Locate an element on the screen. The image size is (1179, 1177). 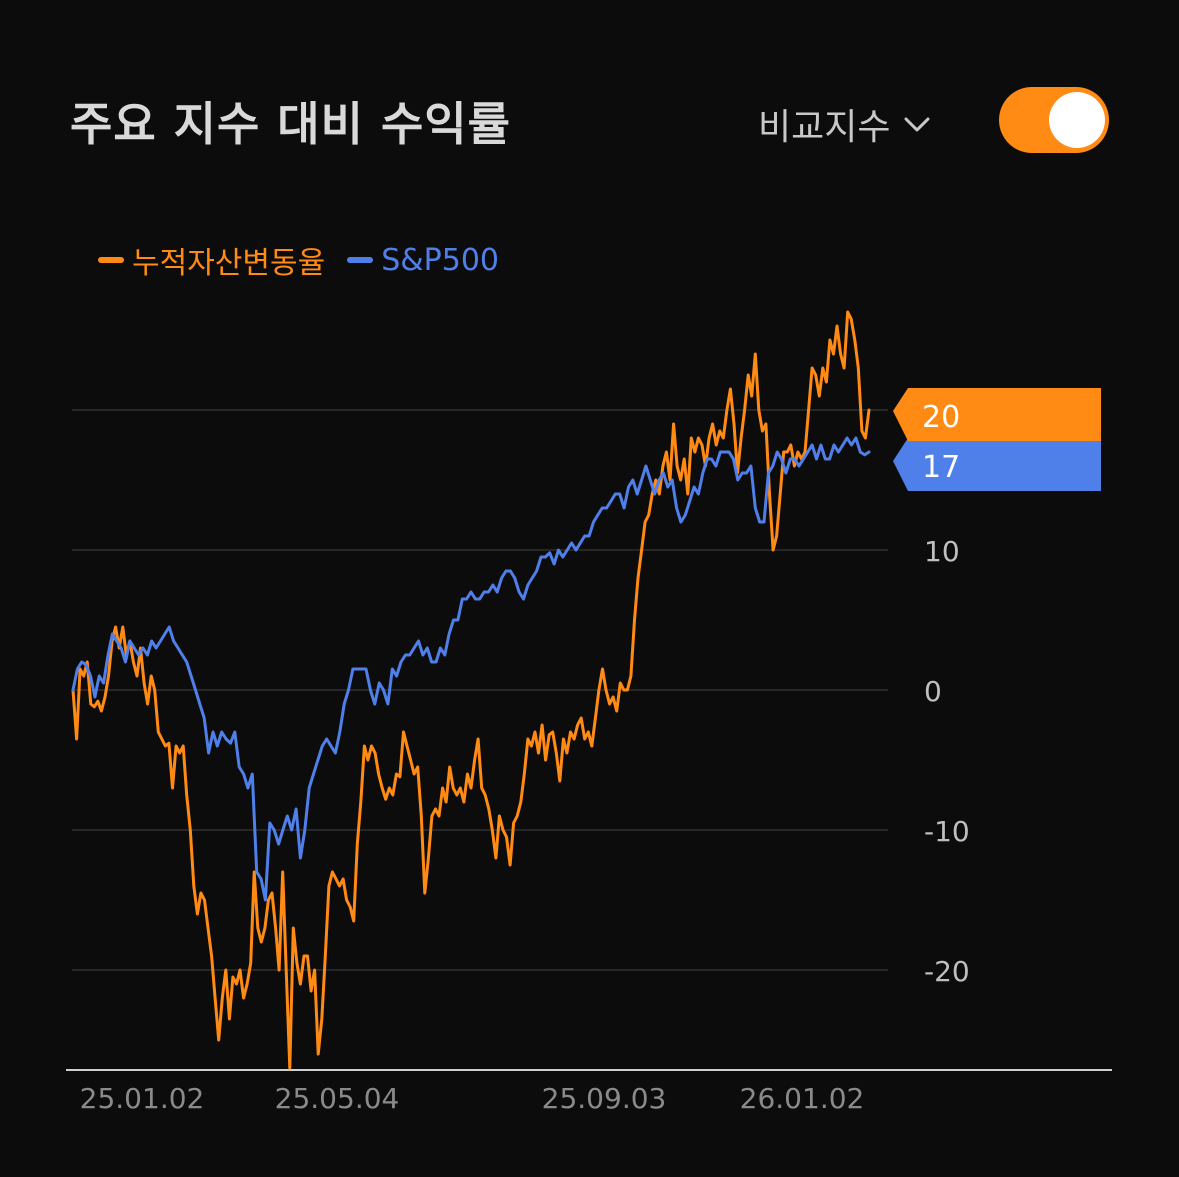
x-tick-label: 26.01.02 is located at coordinates (802, 1098).